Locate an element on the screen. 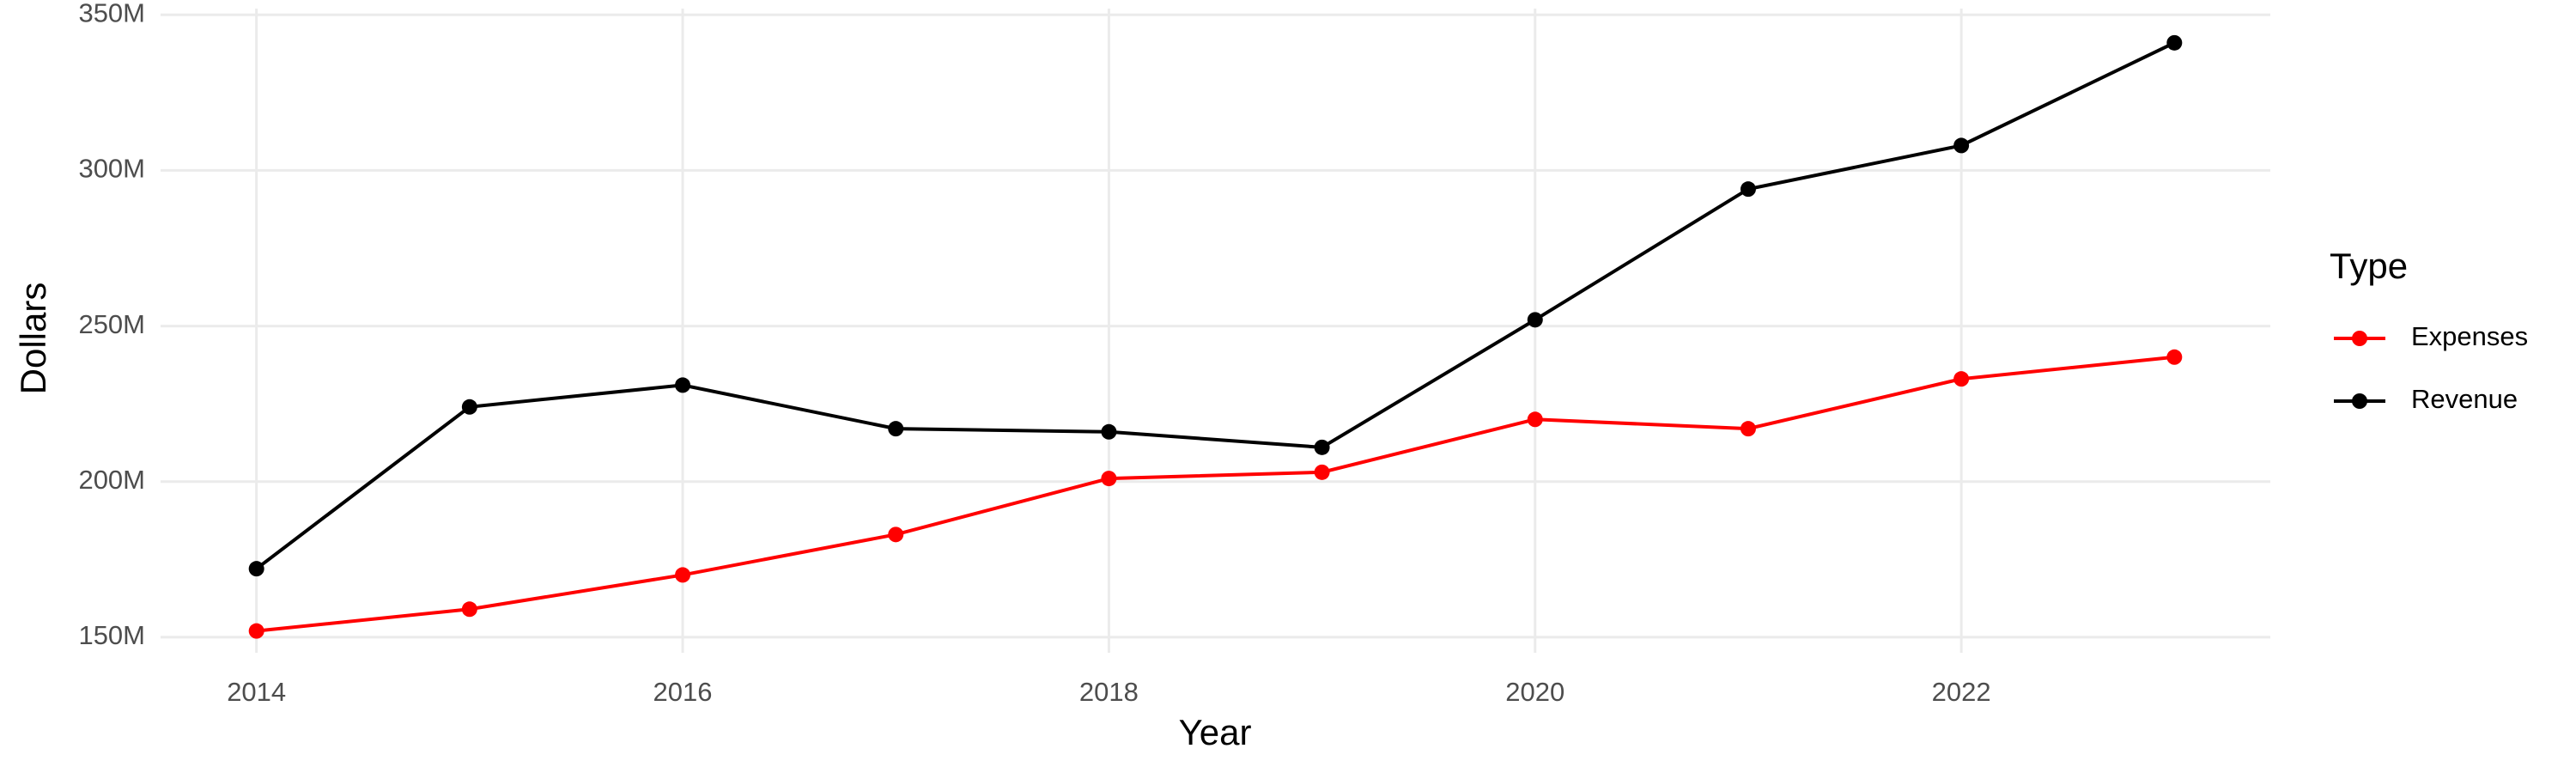  x-tick-label: 2018 is located at coordinates (1109, 692).